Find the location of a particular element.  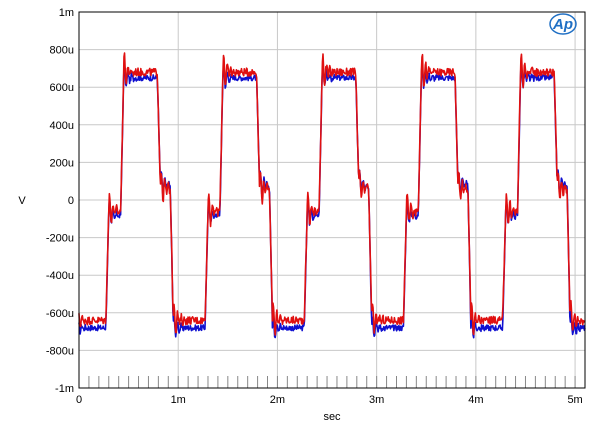

y-tick-label: -200u is located at coordinates (60, 239).